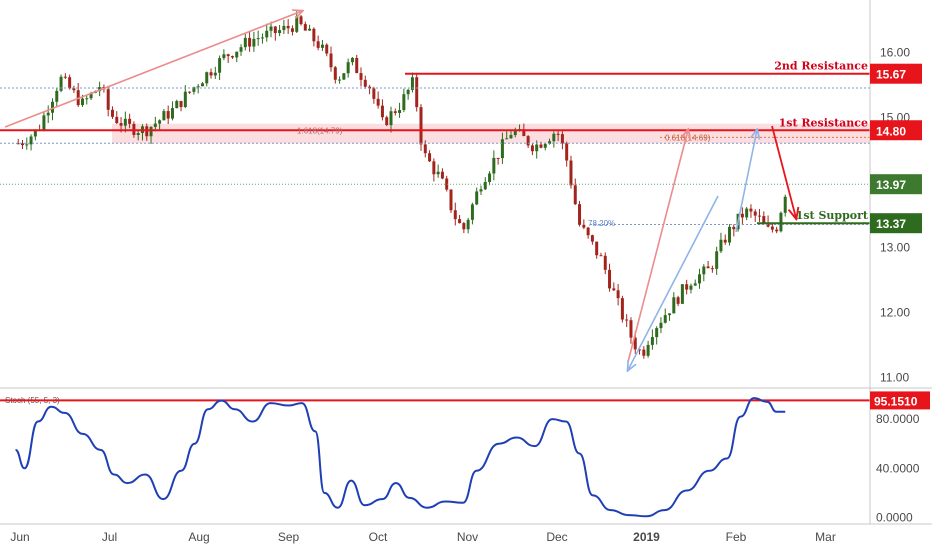 This screenshot has width=932, height=550. I want to click on x-tick-label: Aug, so click(198, 537).